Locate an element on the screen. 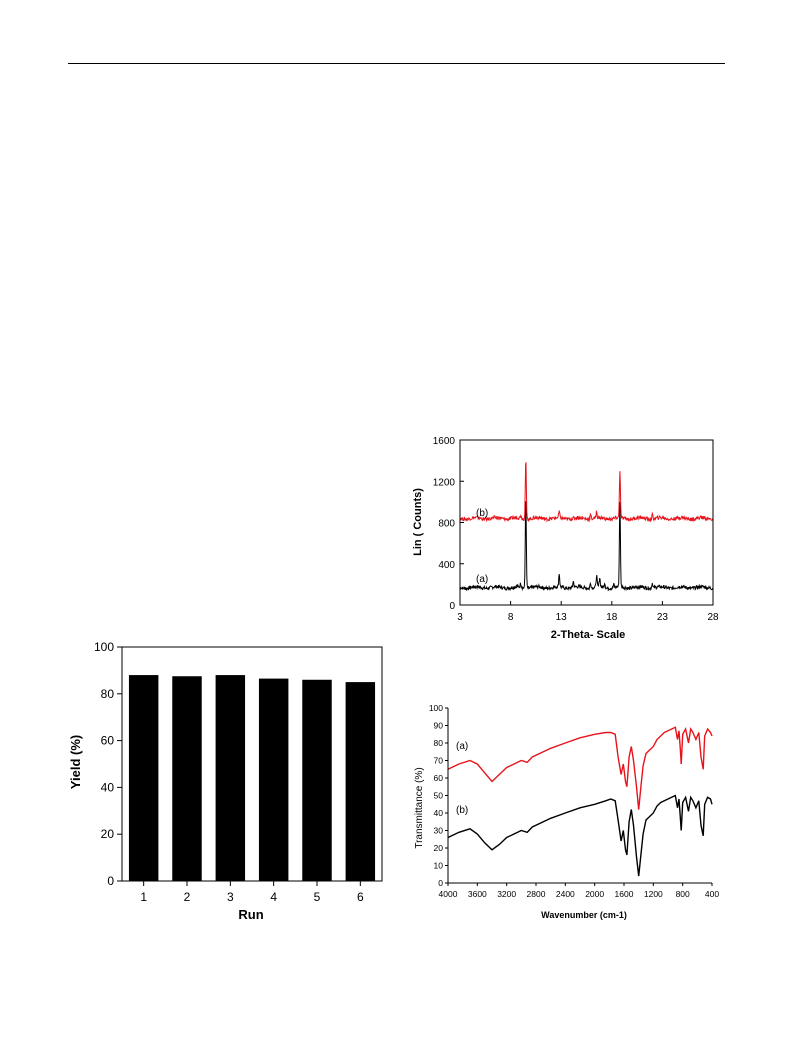  yield-plot-area: 0 20 40 60 80 100 1 2 3 4 5 6 is located at coordinates (238, 772).